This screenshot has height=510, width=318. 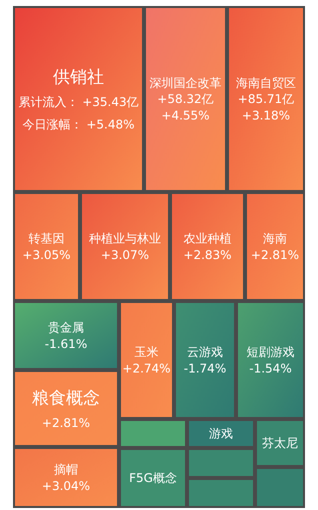 I want to click on category-label: 种植业与林业, so click(x=125, y=239).